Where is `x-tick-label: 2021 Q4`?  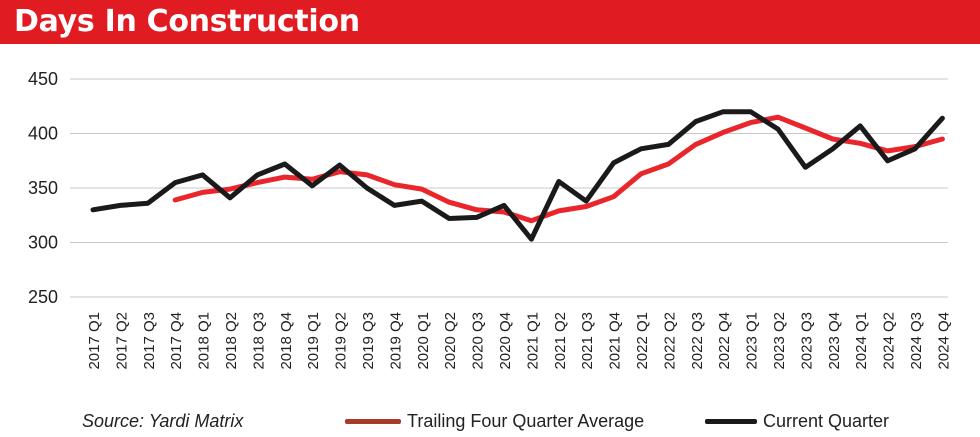 x-tick-label: 2021 Q4 is located at coordinates (615, 341).